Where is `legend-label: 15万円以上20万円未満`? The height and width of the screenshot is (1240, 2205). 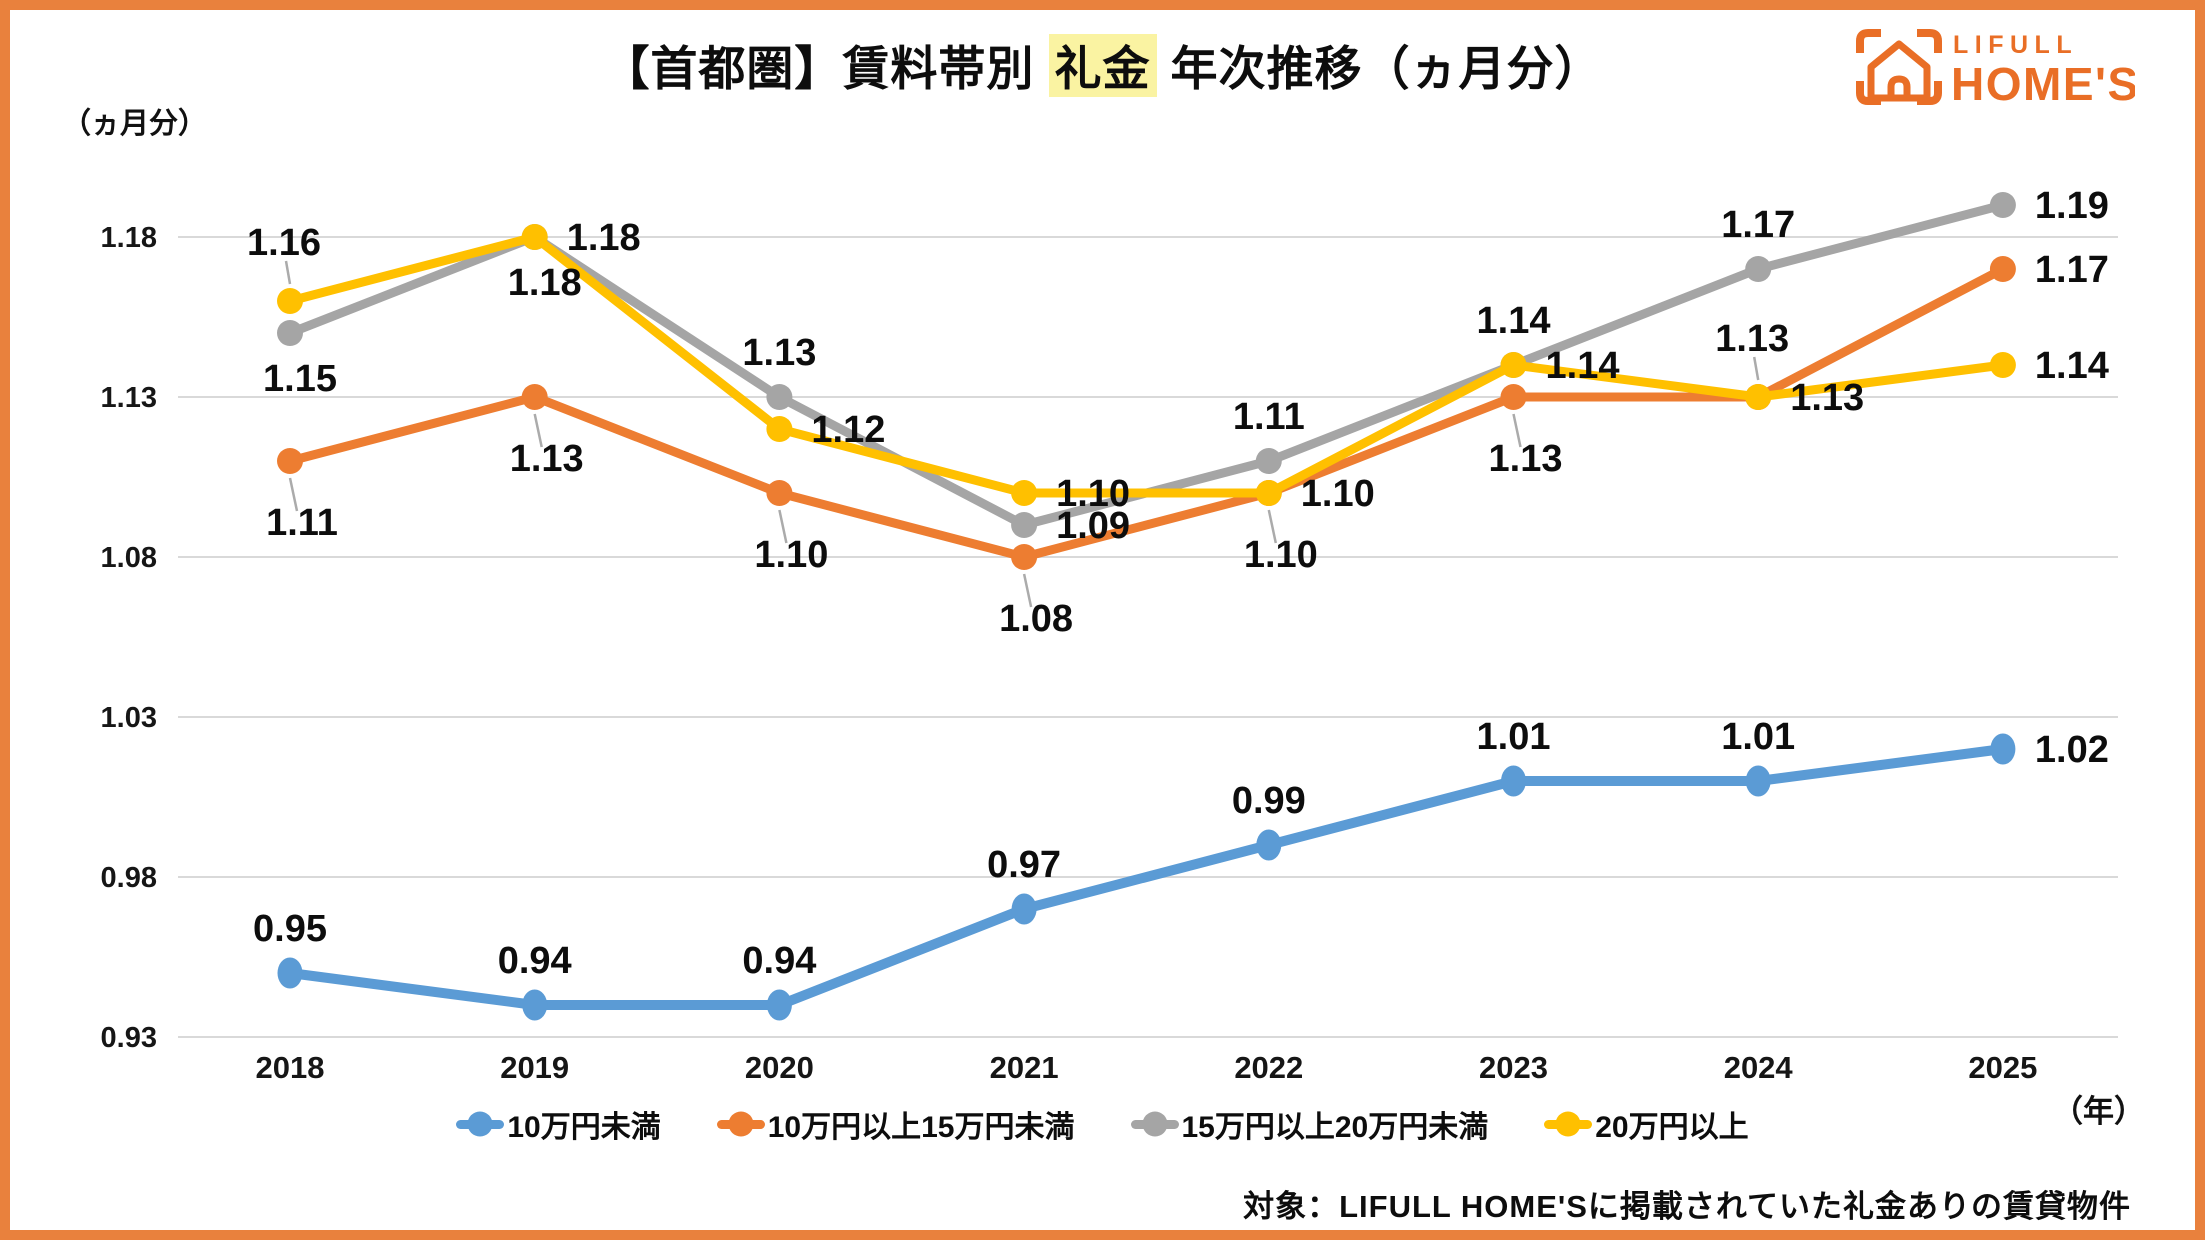
legend-label: 15万円以上20万円未満 is located at coordinates (1335, 1127).